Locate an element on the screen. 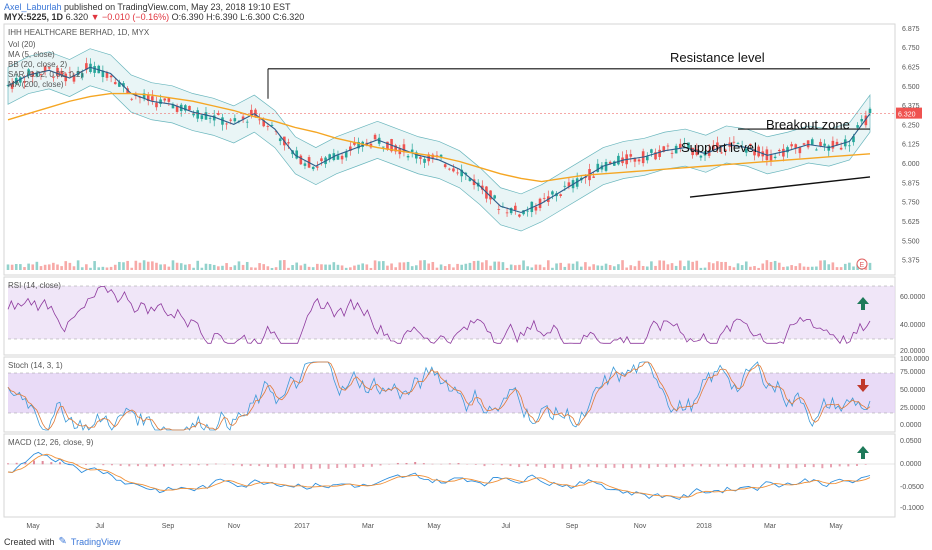 Image resolution: width=932 pixels, height=550 pixels. earnings-marker-icon is located at coordinates (862, 264).